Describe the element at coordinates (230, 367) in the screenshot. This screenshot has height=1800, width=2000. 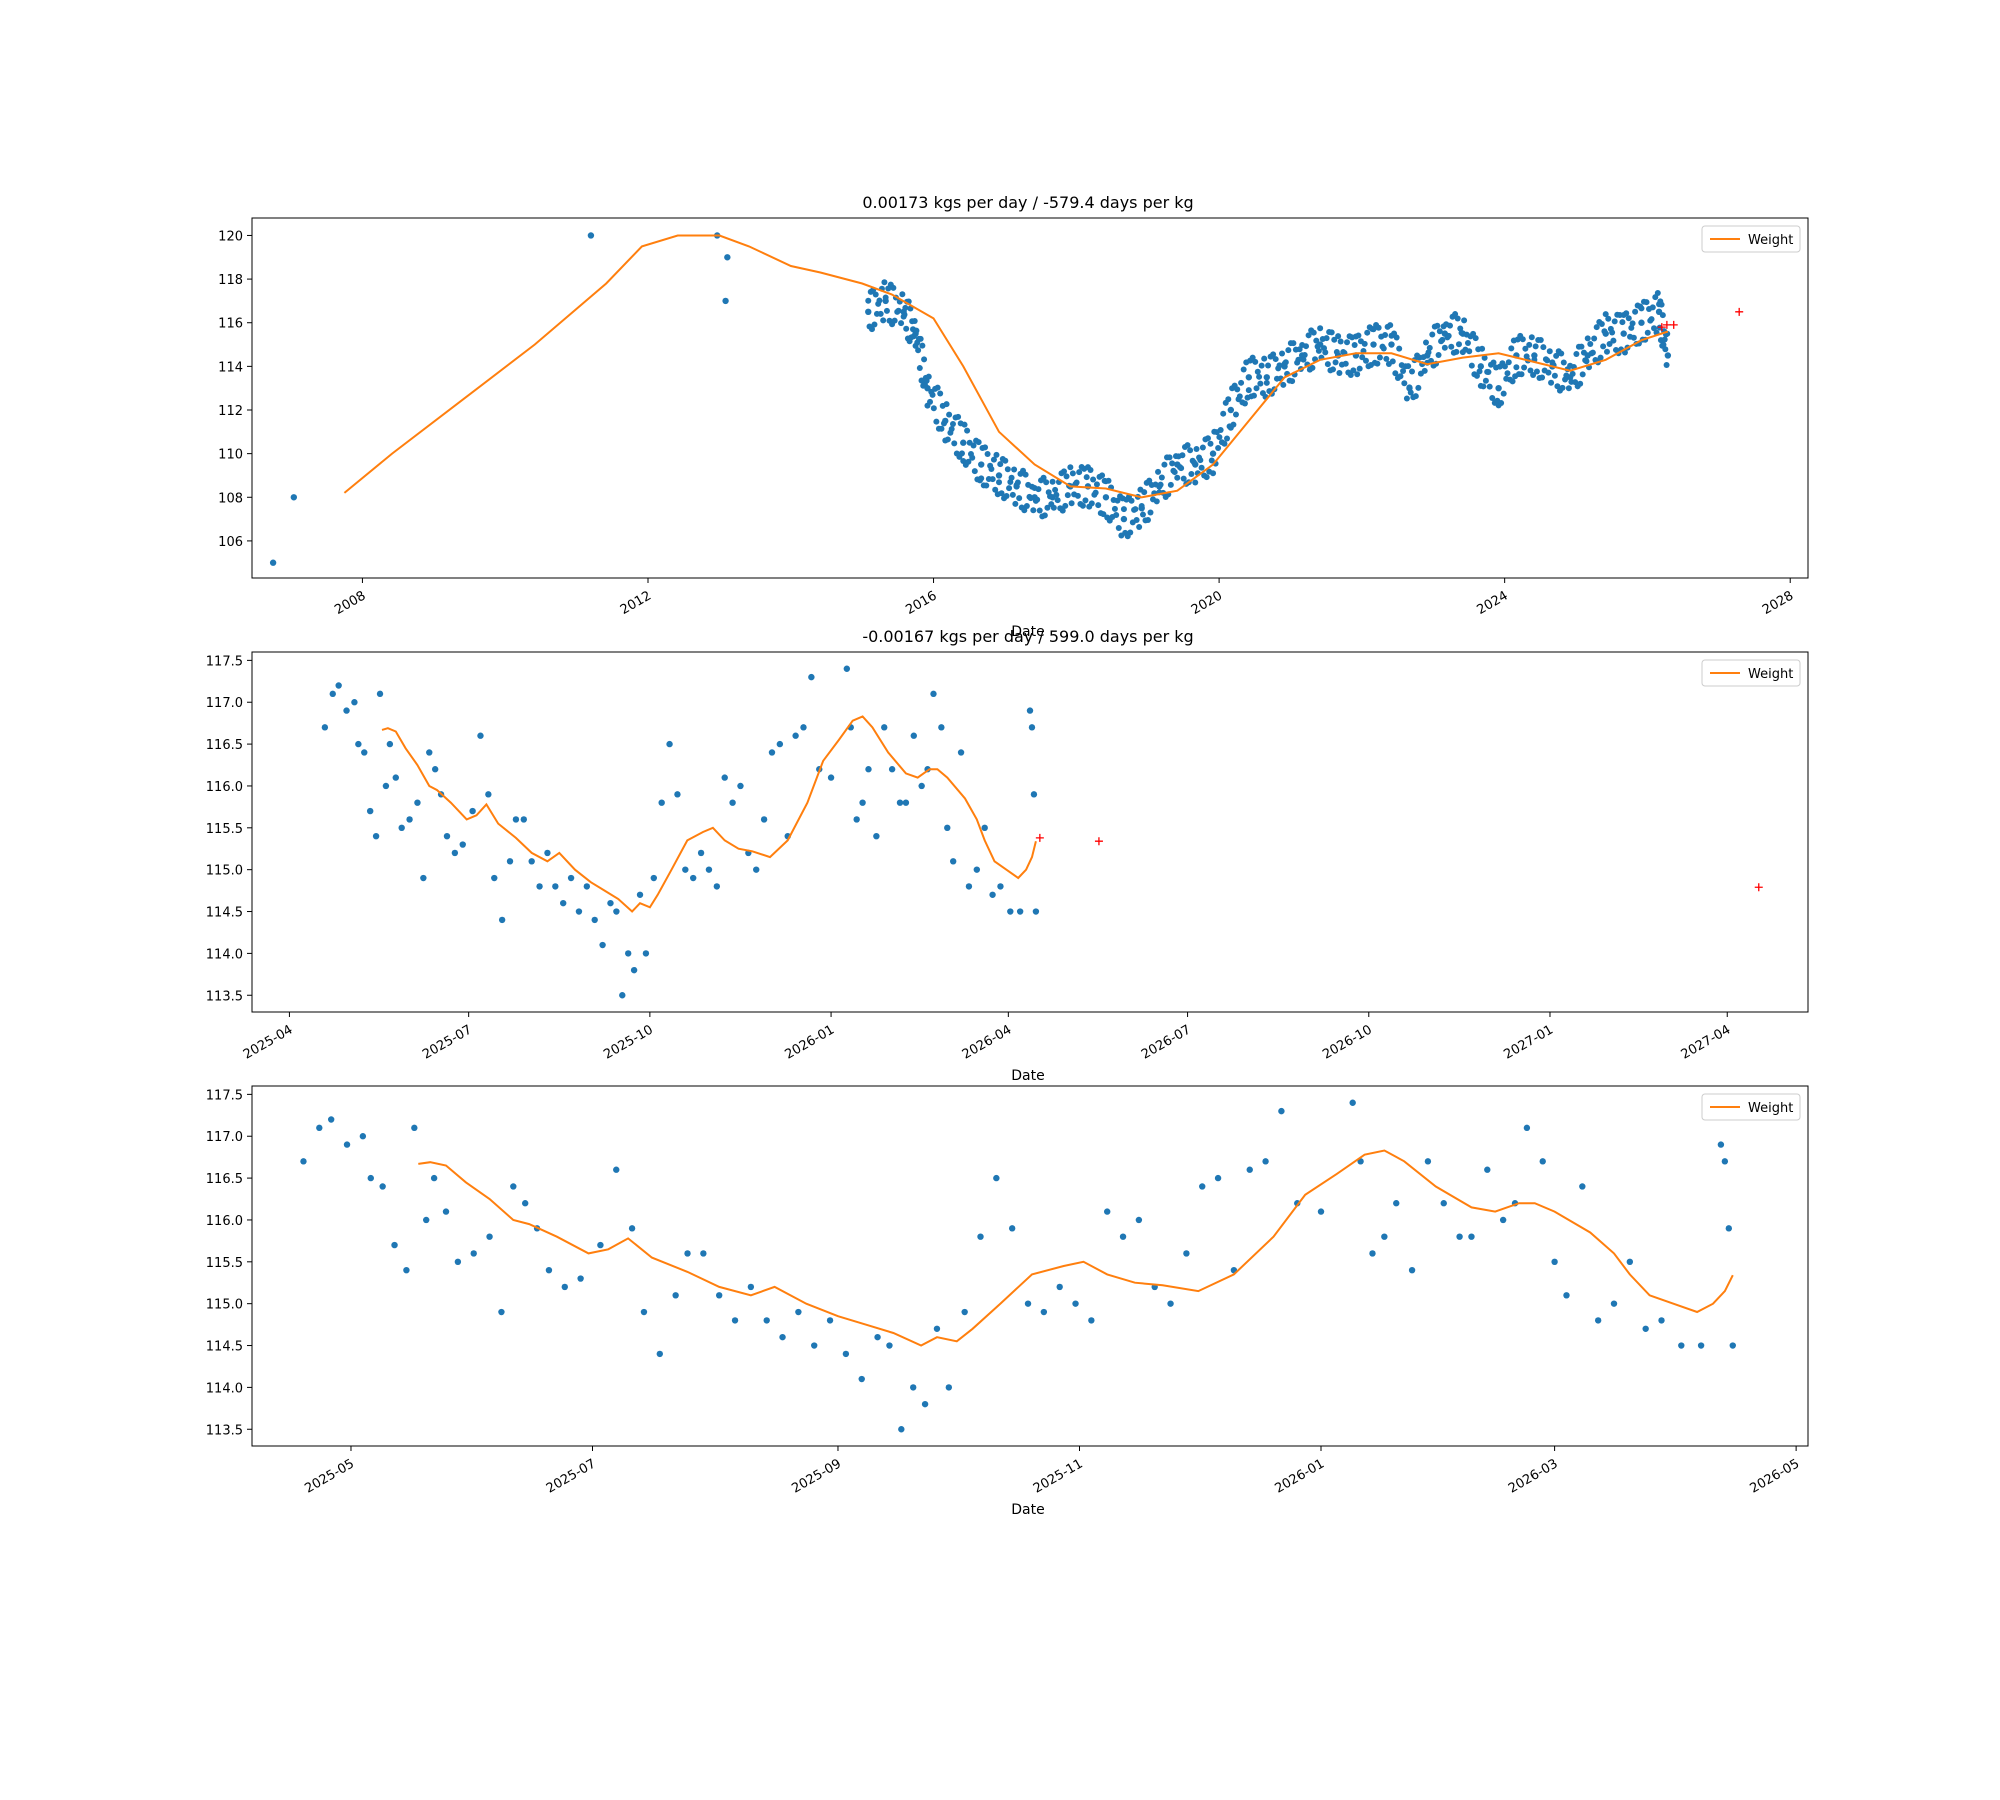
I see `y-tick-label: 114` at that location.